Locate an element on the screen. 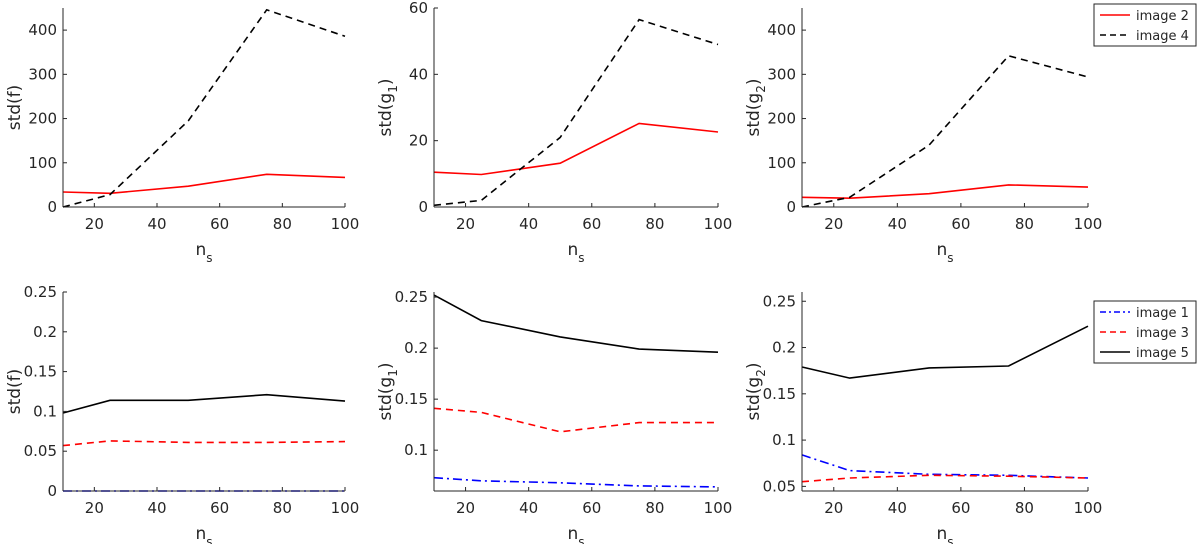  subplot-1: 20 40 60 80 100 0 100 200 300 400 ns std(f) is located at coordinates (182, 136).